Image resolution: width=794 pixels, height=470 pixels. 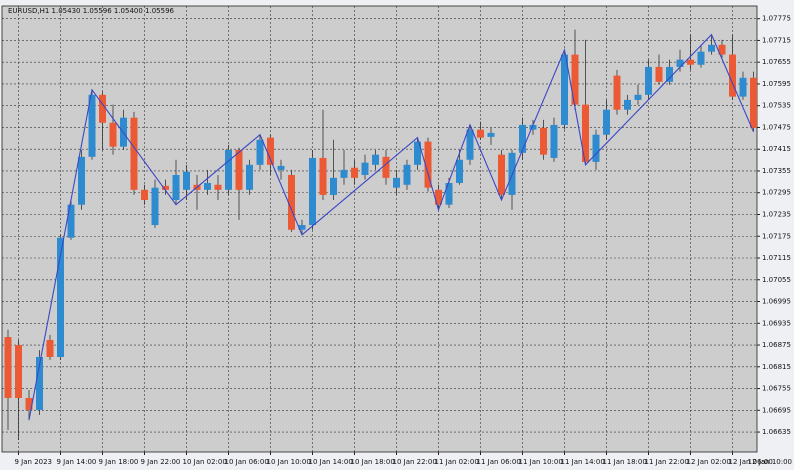 I want to click on x-tick-label: 9 Jan 14:00, so click(x=77, y=462).